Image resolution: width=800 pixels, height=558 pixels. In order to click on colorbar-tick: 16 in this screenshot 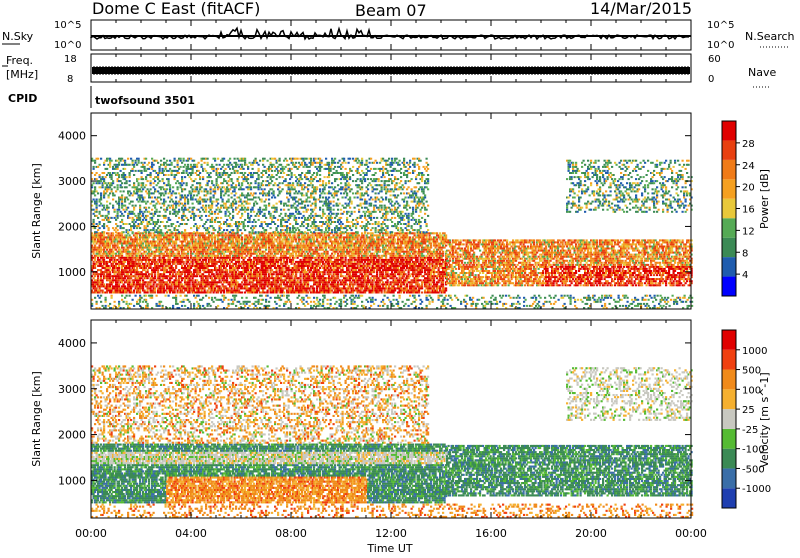, I will do `click(748, 210)`.